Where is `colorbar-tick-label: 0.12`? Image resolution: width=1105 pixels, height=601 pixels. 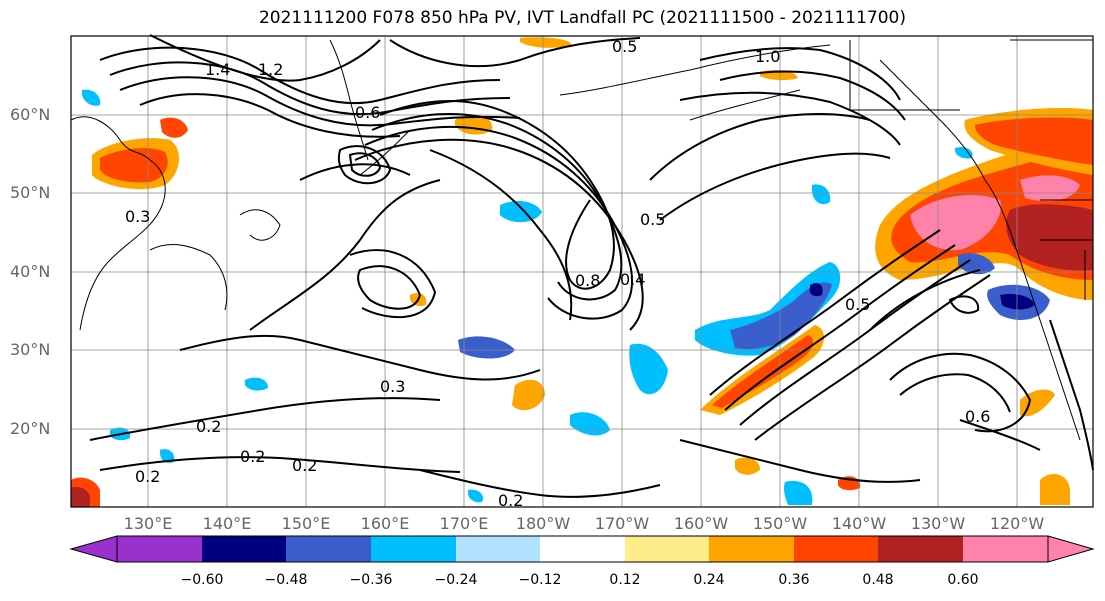
colorbar-tick-label: 0.12 is located at coordinates (625, 580).